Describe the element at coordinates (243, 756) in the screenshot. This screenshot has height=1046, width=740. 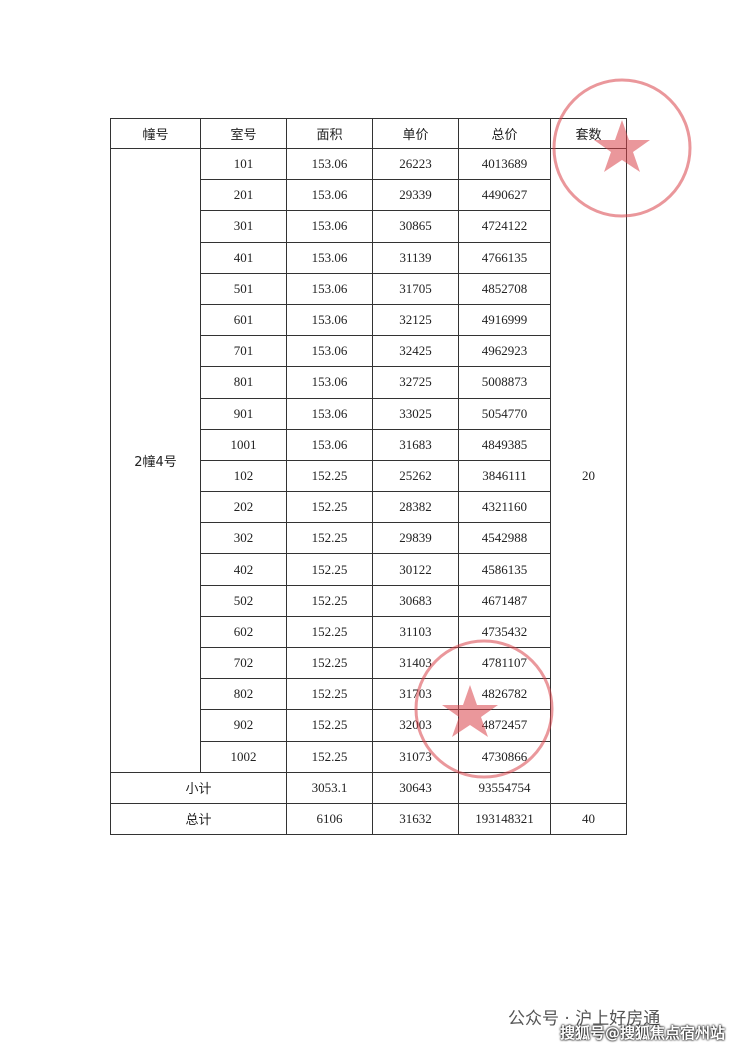
I see `room-cell: 1002` at that location.